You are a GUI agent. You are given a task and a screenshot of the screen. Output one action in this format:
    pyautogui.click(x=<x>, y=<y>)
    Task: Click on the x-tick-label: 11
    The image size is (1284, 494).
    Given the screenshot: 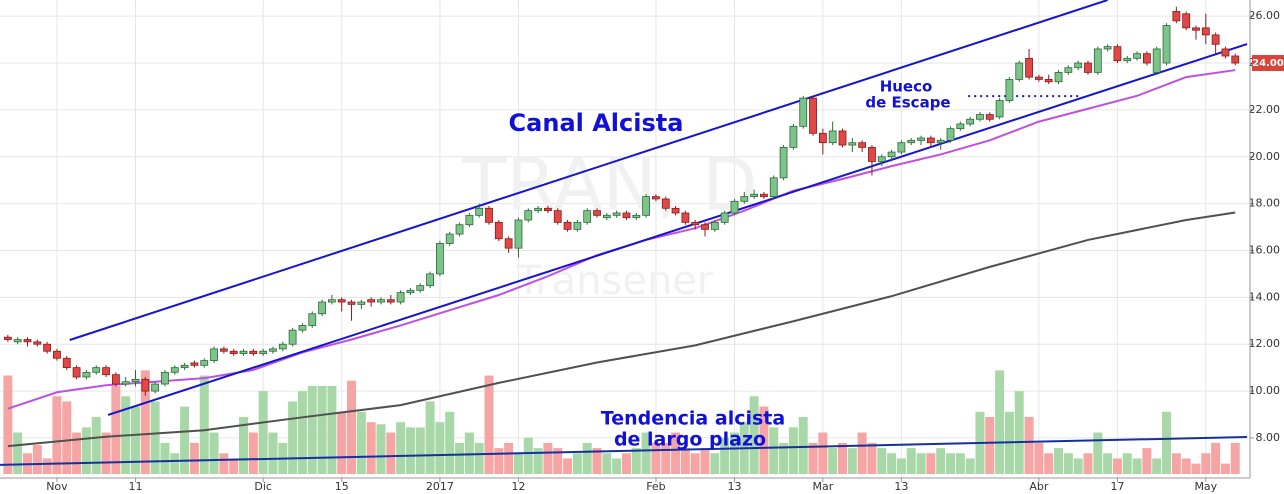 What is the action you would take?
    pyautogui.click(x=136, y=486)
    